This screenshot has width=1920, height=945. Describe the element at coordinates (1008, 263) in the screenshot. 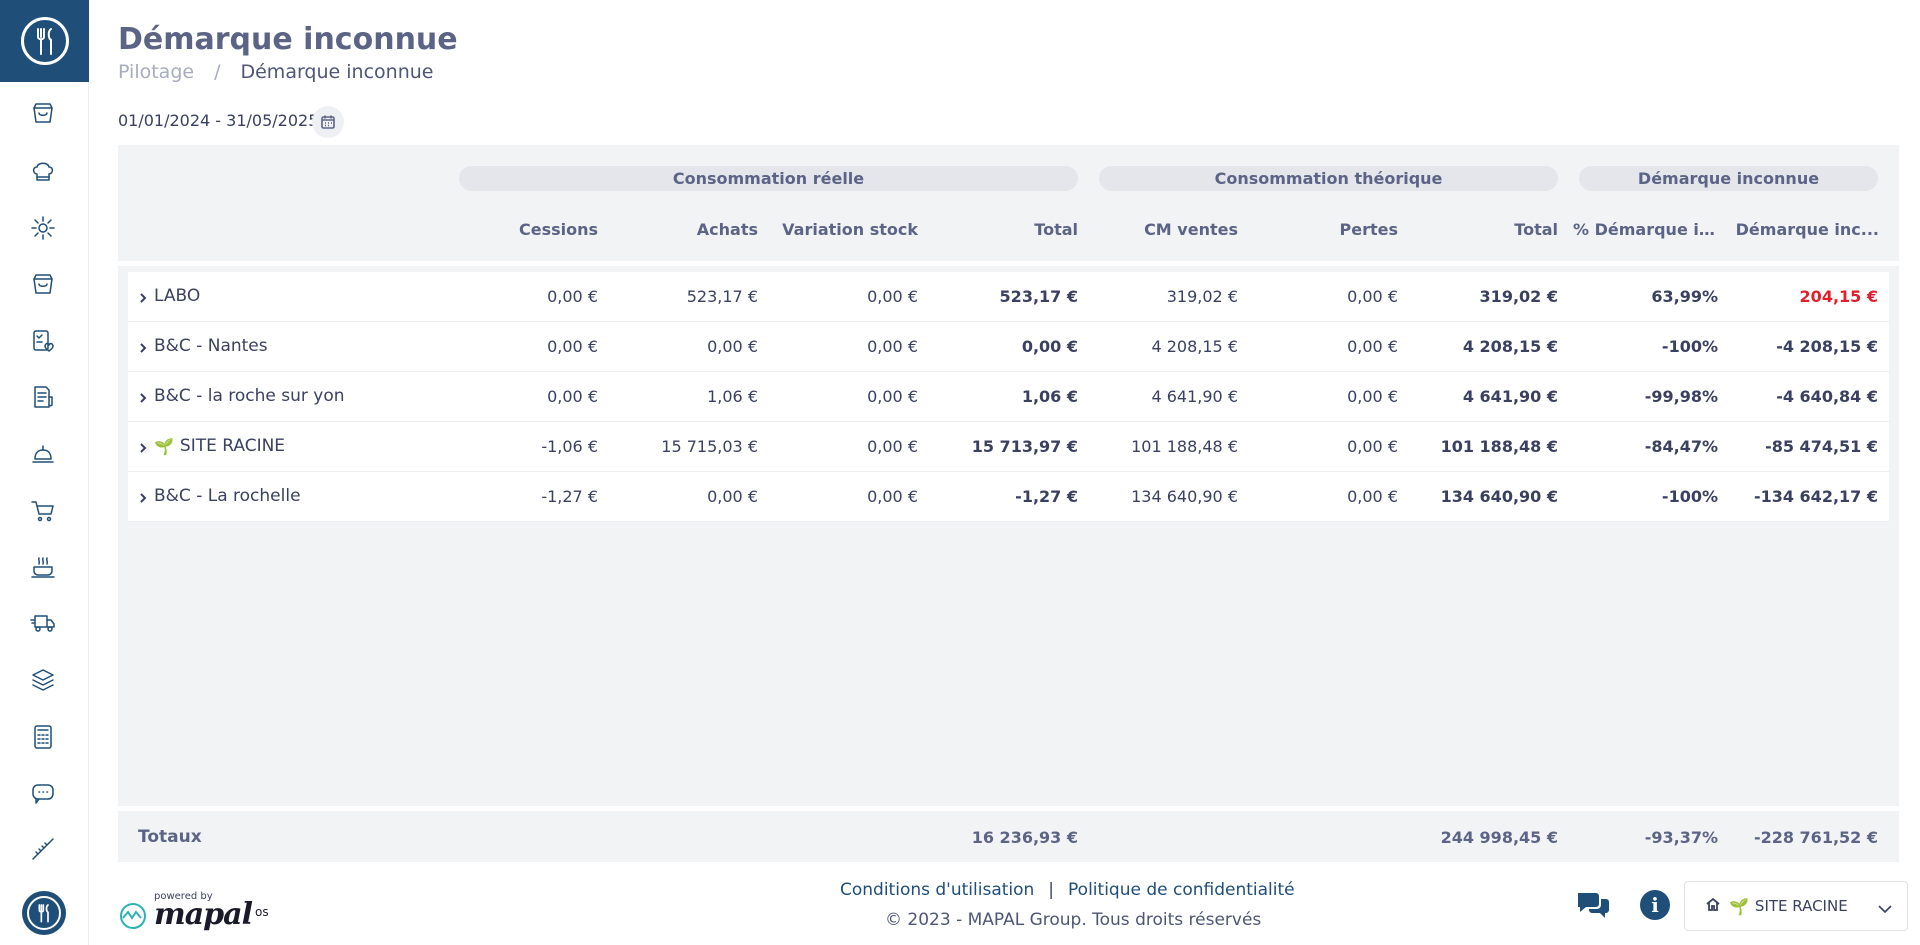

I see `header-divider` at that location.